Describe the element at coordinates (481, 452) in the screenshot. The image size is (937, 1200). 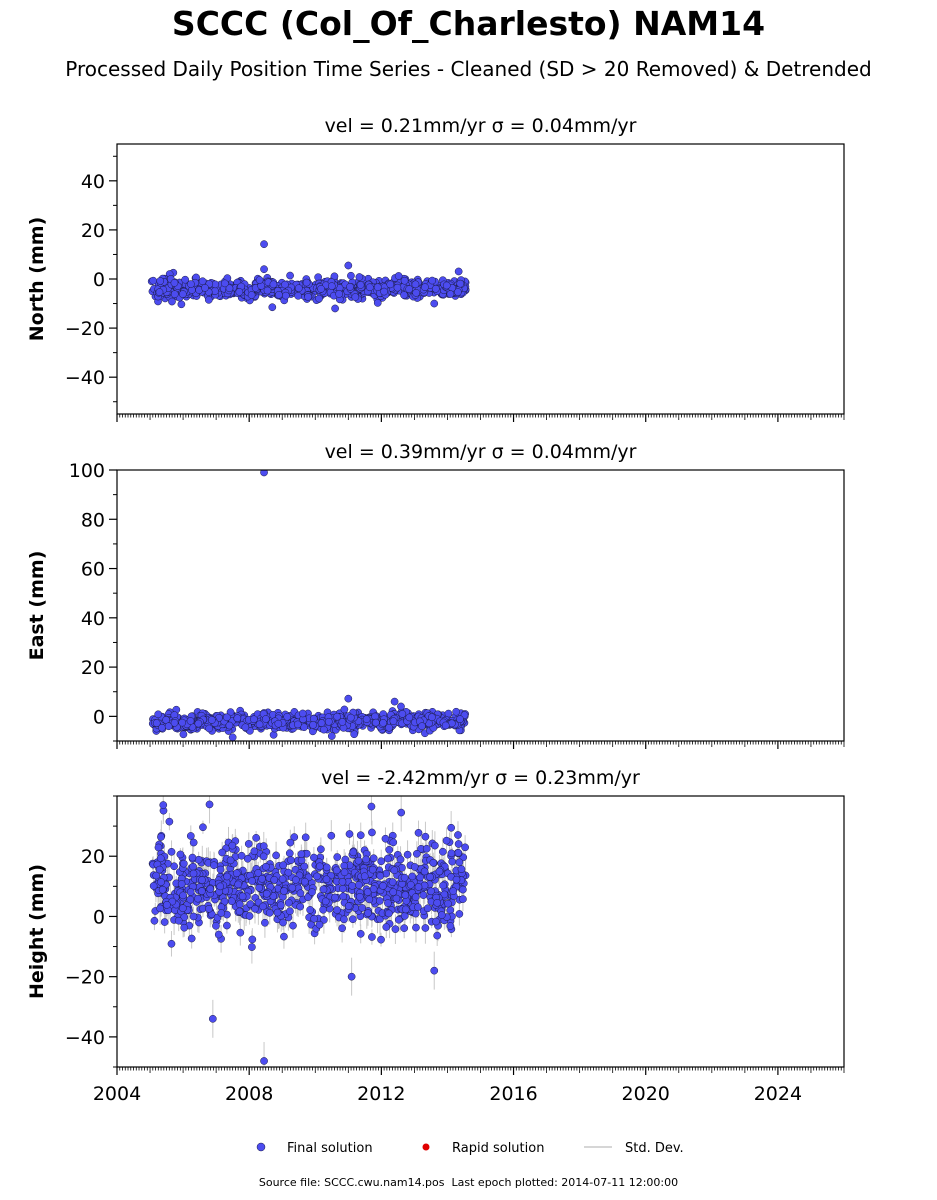
I see `panel-title: vel = 0.39mm/yr σ = 0.04mm/yr` at that location.